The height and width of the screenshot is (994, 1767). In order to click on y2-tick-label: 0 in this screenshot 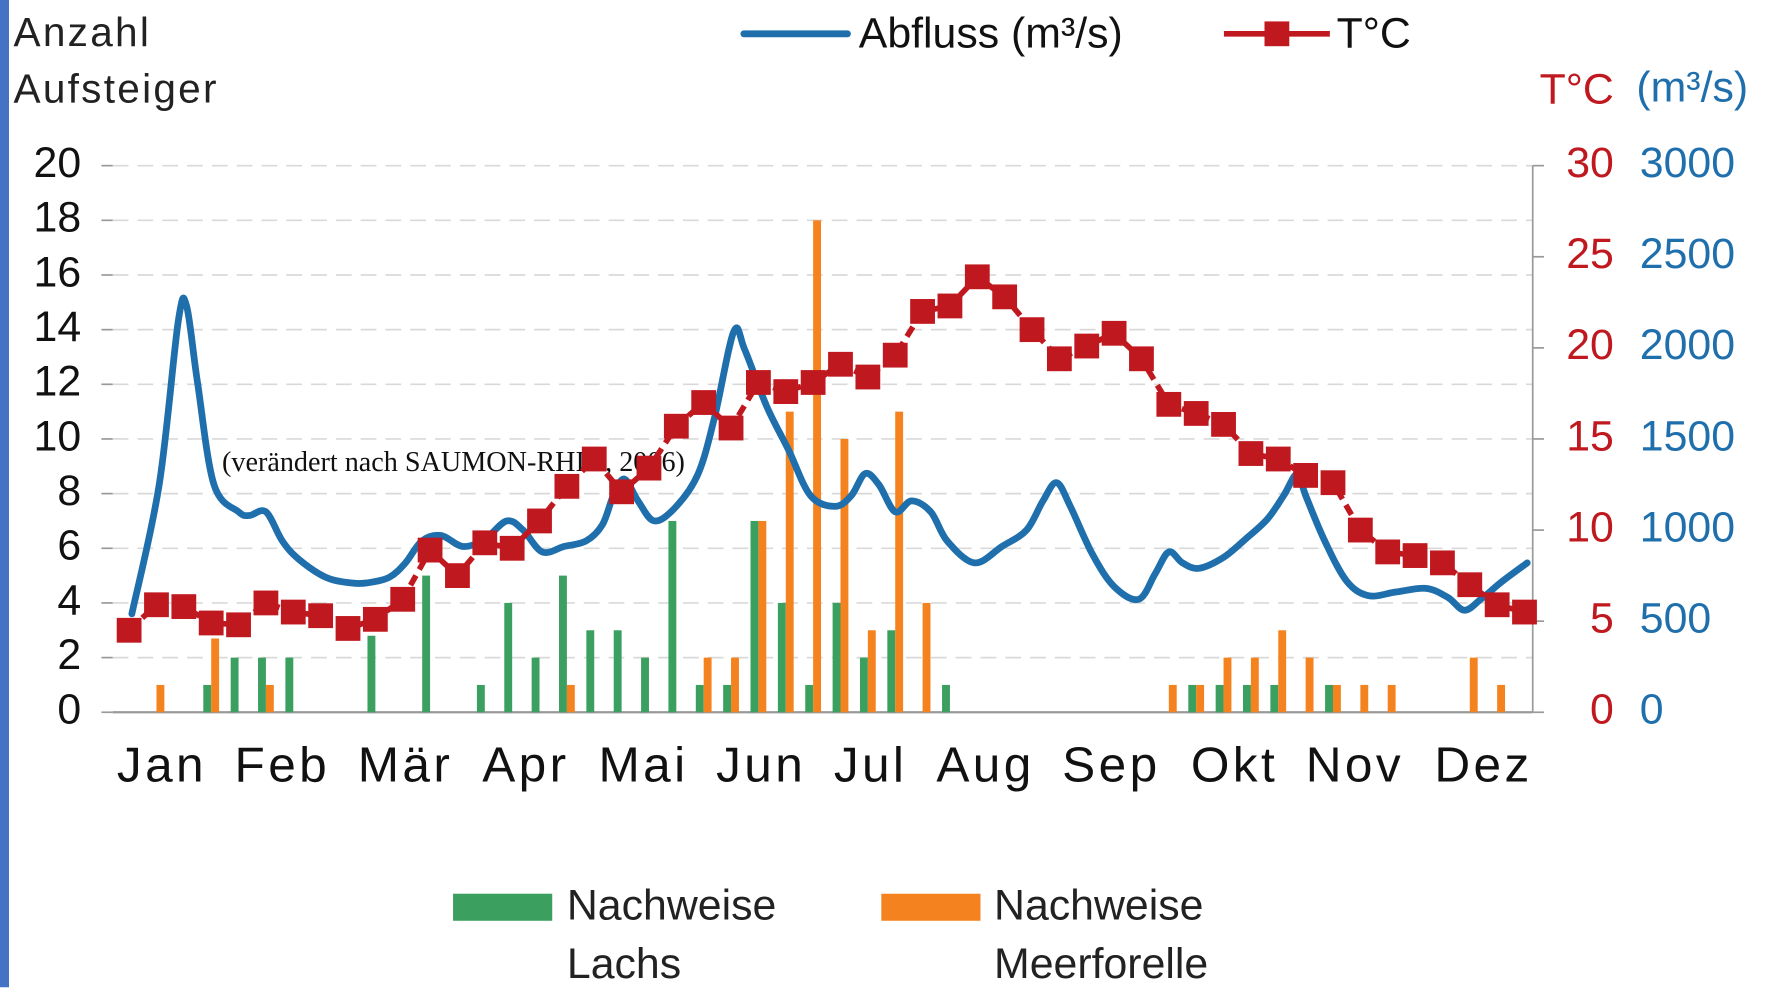, I will do `click(1602, 710)`.